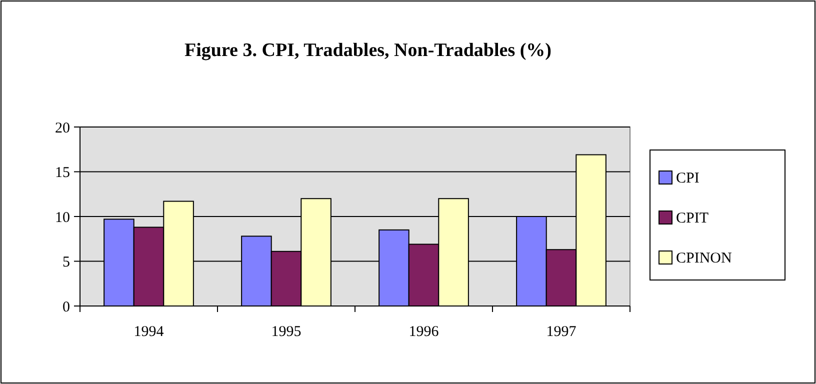 This screenshot has width=816, height=384. I want to click on legend-label: CPI, so click(688, 178).